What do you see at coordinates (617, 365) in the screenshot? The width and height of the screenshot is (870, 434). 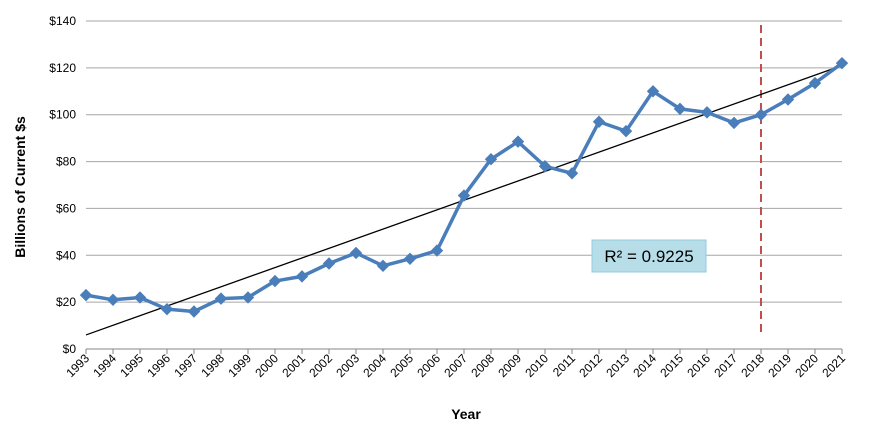 I see `x-tick-label: 2013` at bounding box center [617, 365].